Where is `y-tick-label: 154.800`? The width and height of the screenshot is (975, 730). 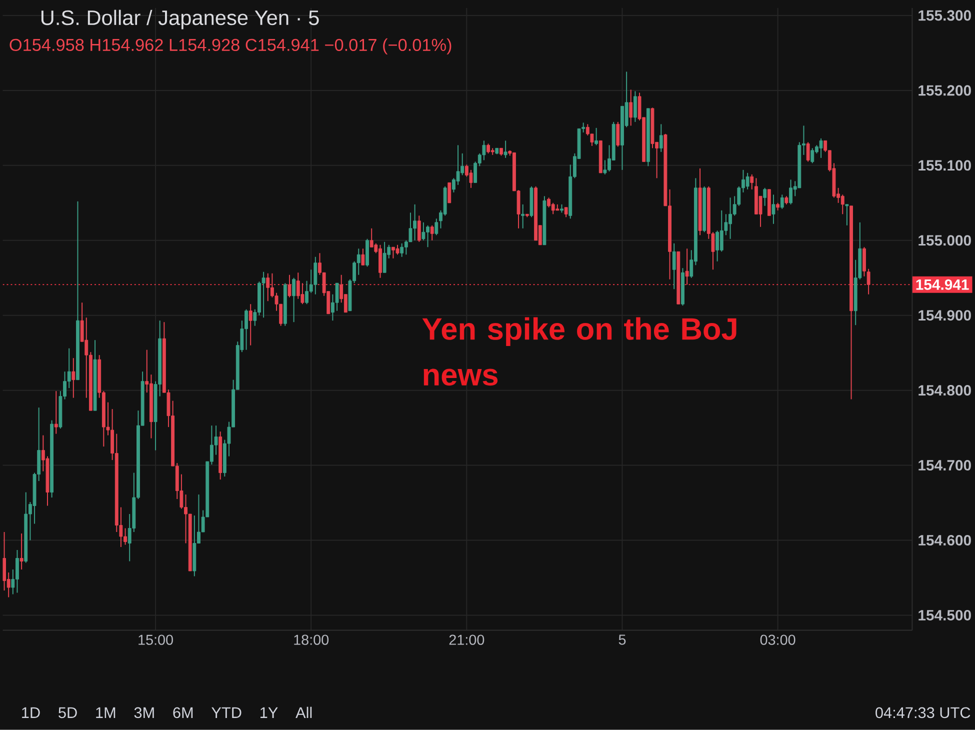
y-tick-label: 154.800 is located at coordinates (944, 390).